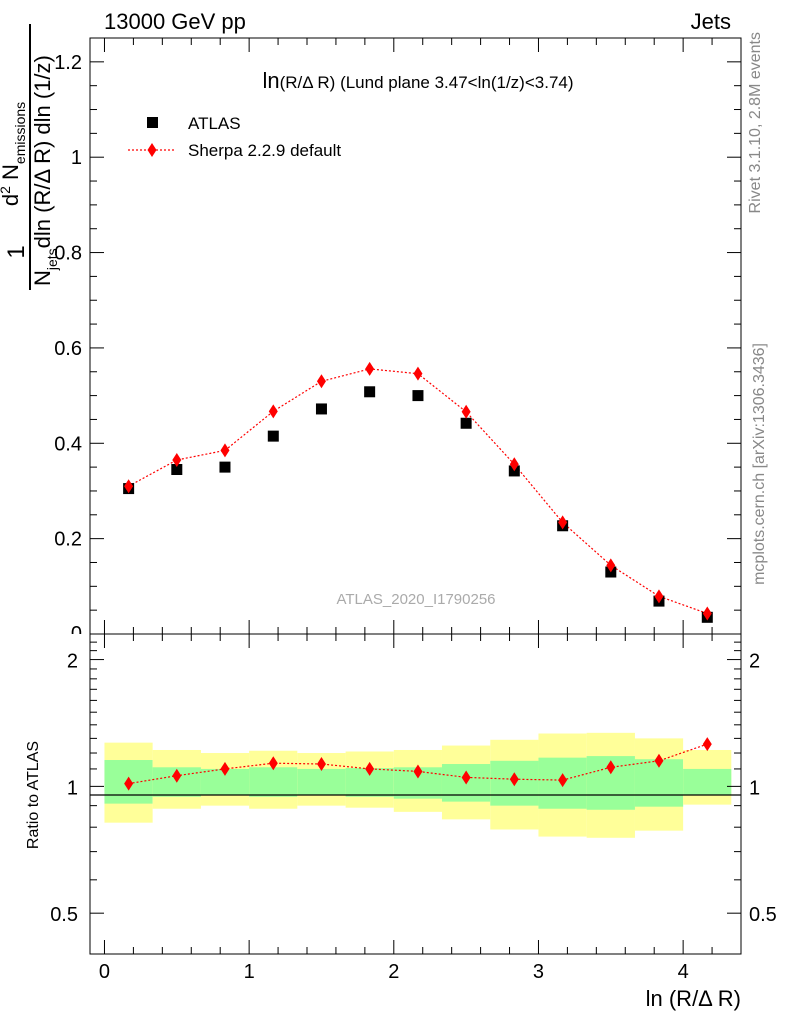  I want to click on x-tick-label: 0, so click(104, 972).